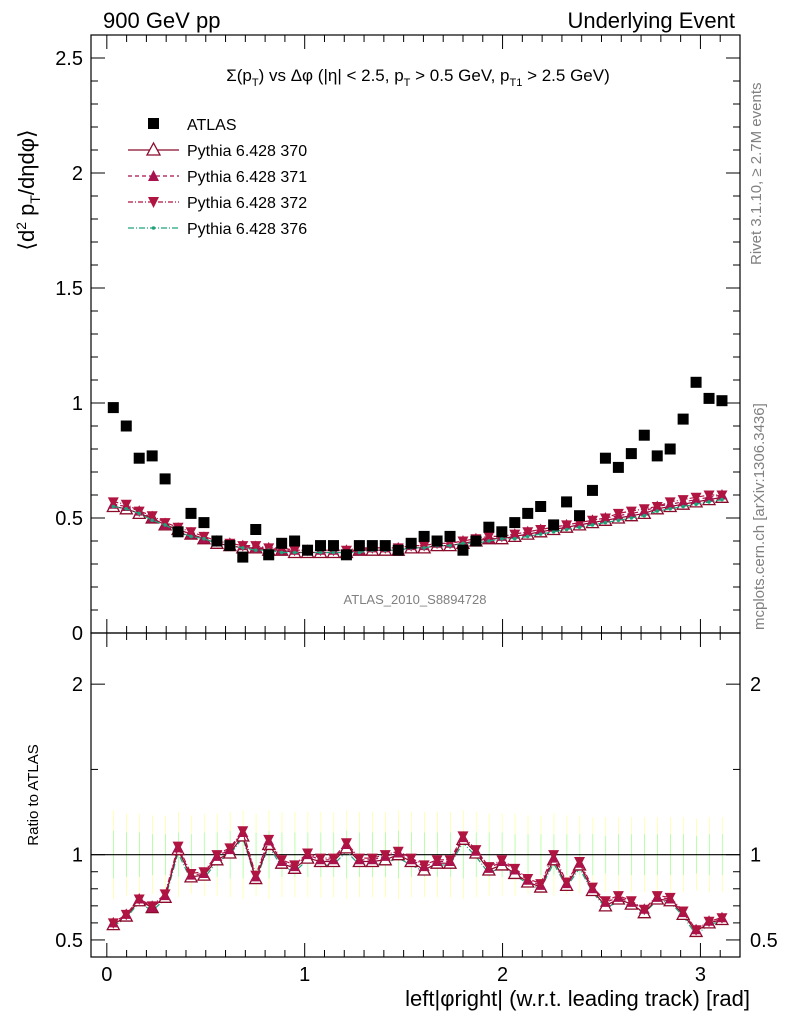 The height and width of the screenshot is (1024, 786). Describe the element at coordinates (69, 59) in the screenshot. I see `main-y-tick-label: 2.5` at that location.